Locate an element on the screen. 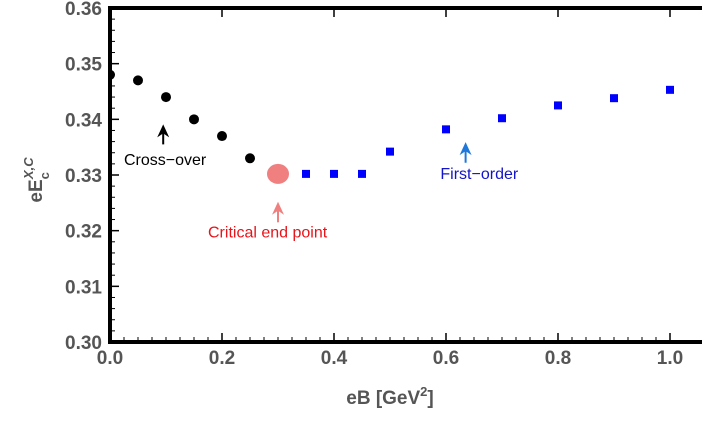 This screenshot has height=424, width=702. y-axis-label: eEcX,C is located at coordinates (36, 180).